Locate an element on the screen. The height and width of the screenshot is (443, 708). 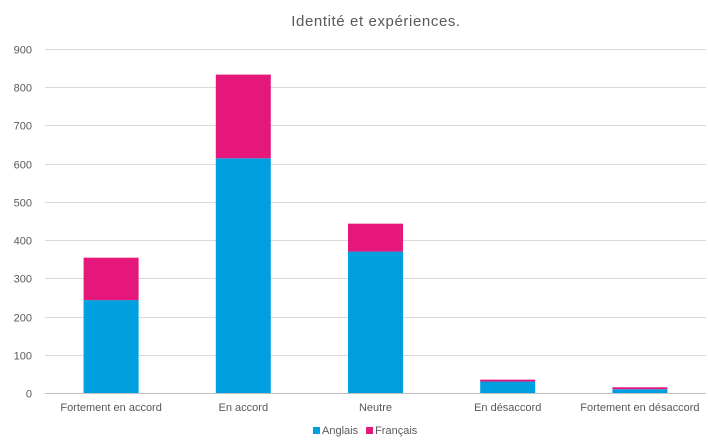
legend: Anglais Français is located at coordinates (365, 431).